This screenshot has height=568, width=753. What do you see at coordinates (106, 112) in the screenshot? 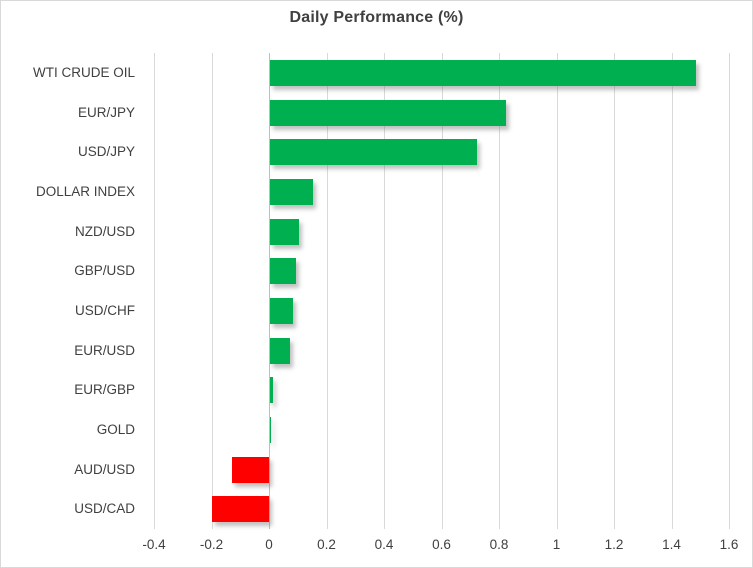
I see `category-label: EUR/JPY` at bounding box center [106, 112].